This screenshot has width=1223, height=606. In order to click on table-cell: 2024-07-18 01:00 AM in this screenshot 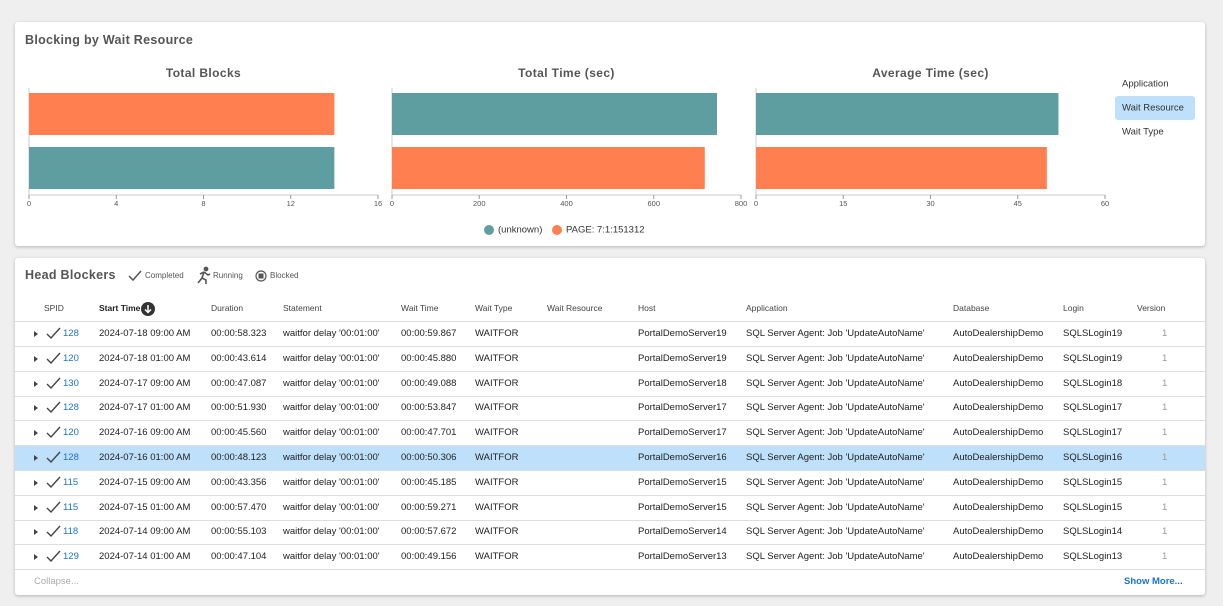, I will do `click(145, 358)`.